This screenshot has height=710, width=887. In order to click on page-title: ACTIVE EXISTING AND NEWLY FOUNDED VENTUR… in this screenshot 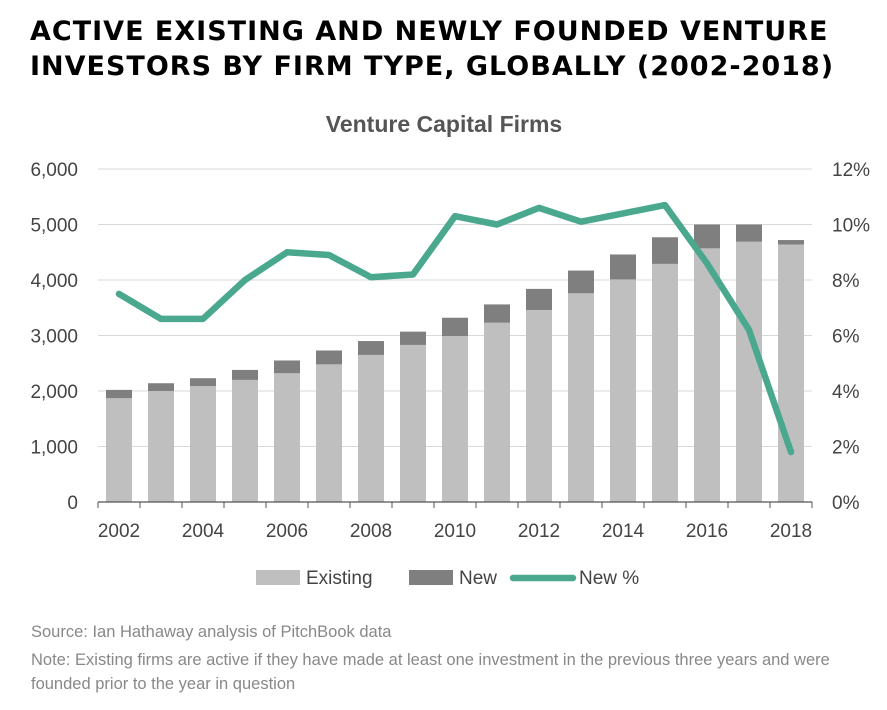, I will do `click(450, 49)`.